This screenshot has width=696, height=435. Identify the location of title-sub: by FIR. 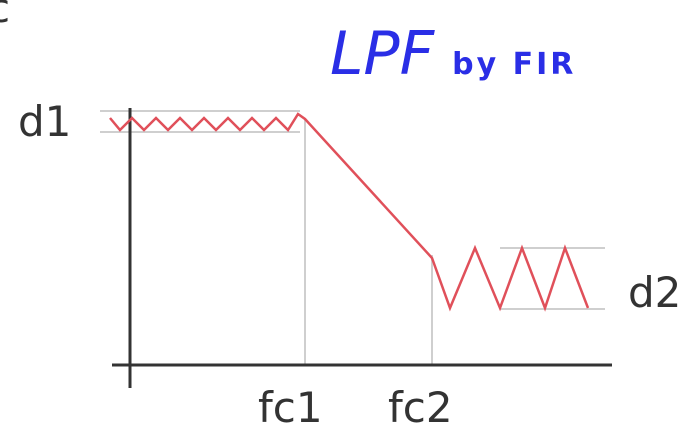
(514, 64).